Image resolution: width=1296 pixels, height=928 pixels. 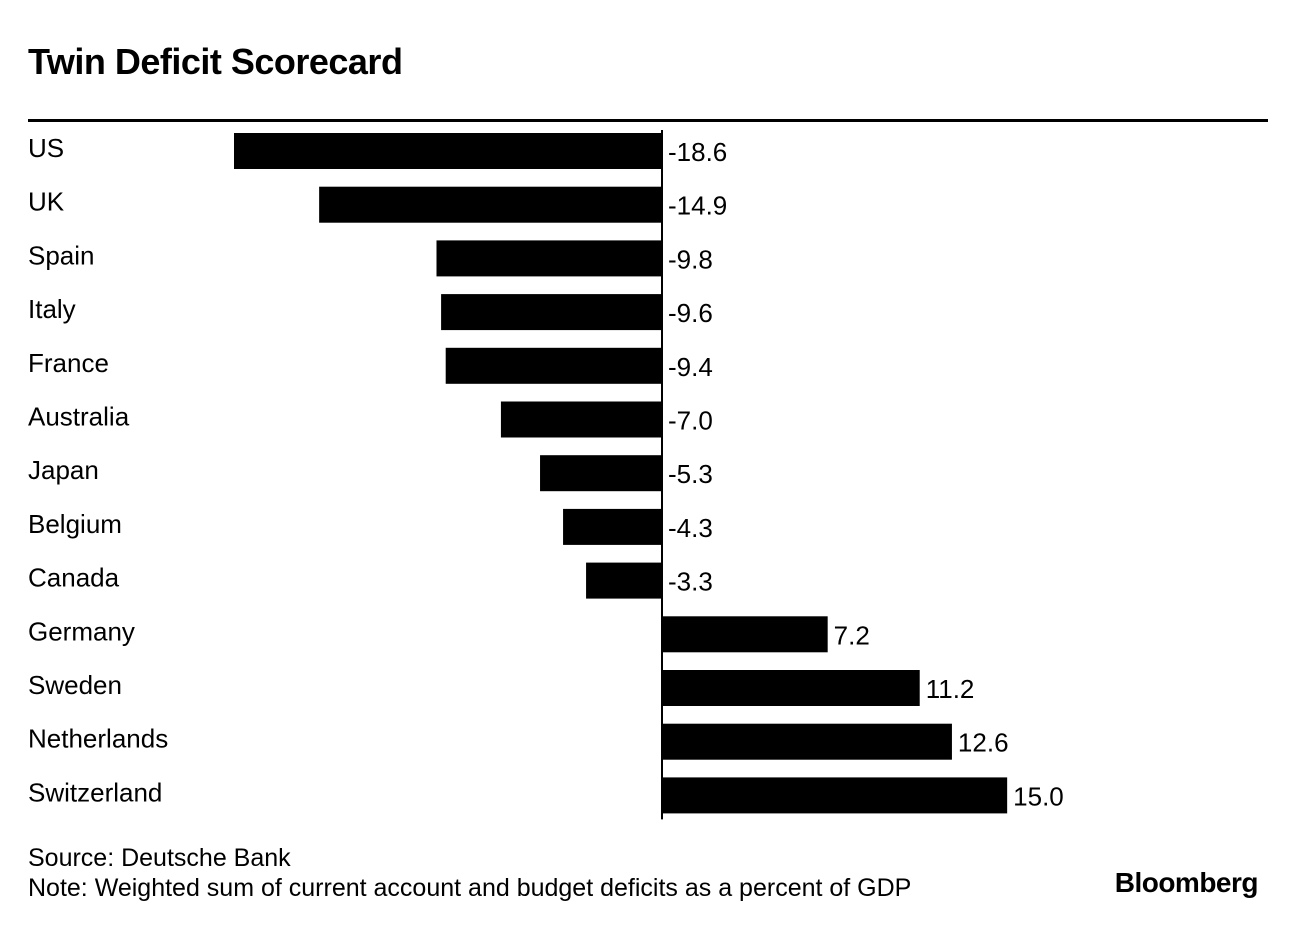 What do you see at coordinates (68, 363) in the screenshot?
I see `category-label: France` at bounding box center [68, 363].